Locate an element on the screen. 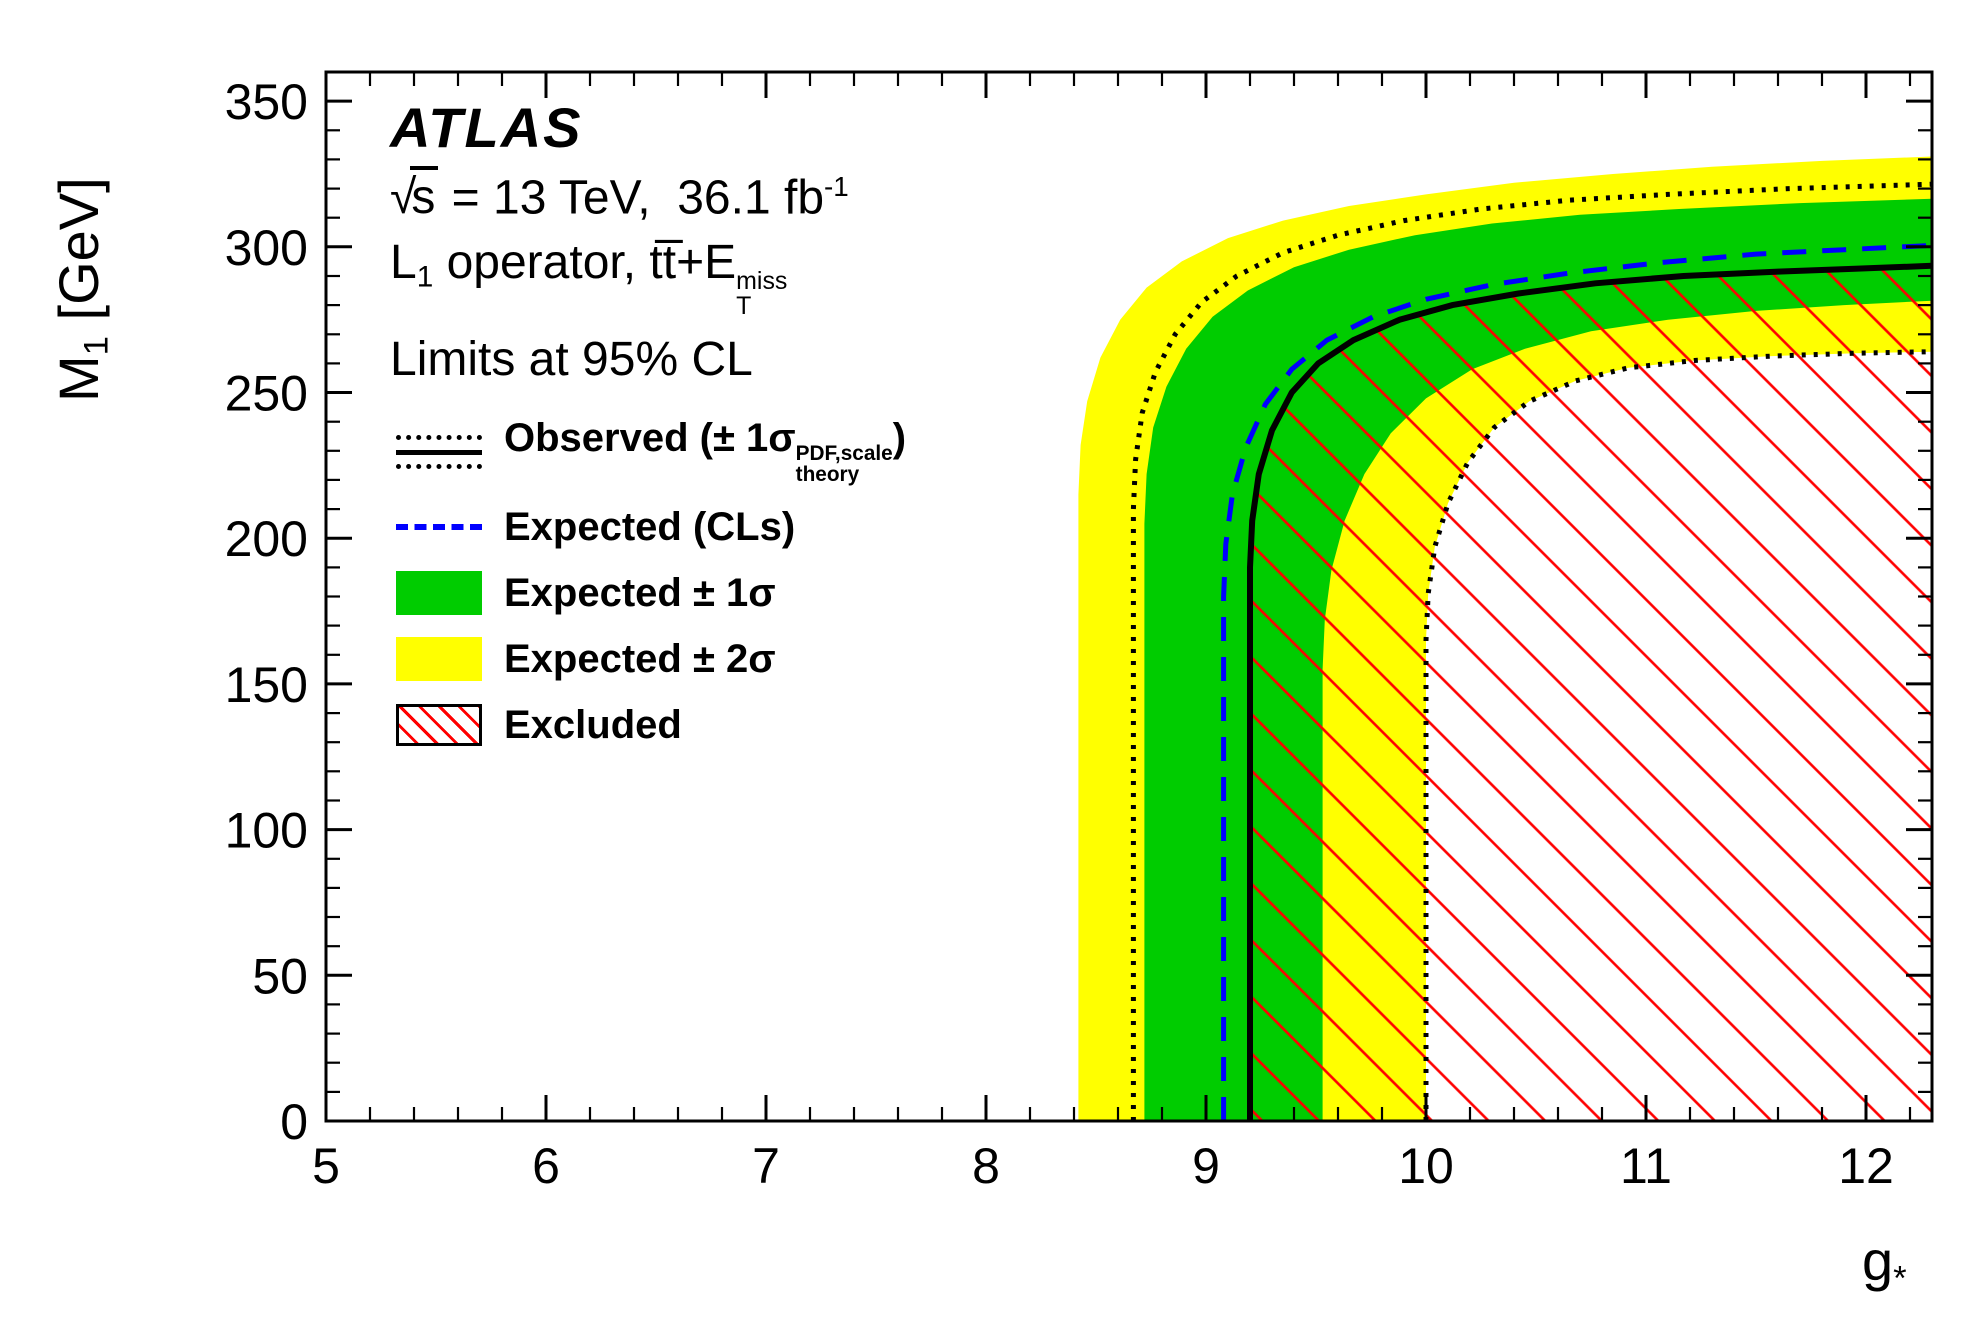  x-tick-labels: 5 6 7 8 9 10 11 12 is located at coordinates (1103, 1166).